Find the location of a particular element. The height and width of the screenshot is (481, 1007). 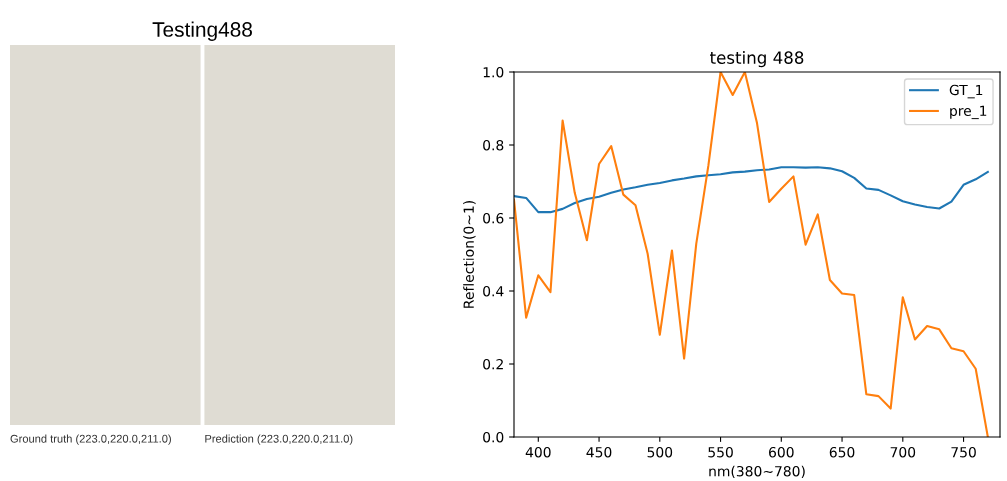

y-tick-label: 0.8 is located at coordinates (493, 145).